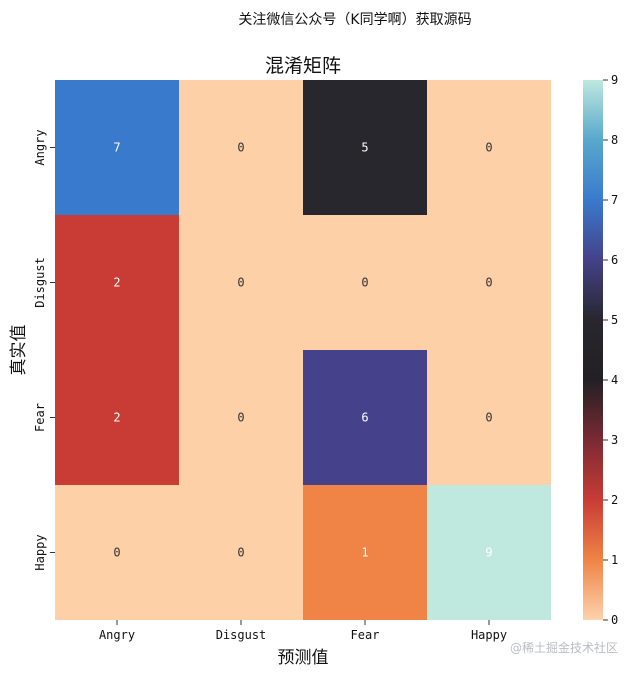  I want to click on y-tick-label: Happy, so click(40, 552).